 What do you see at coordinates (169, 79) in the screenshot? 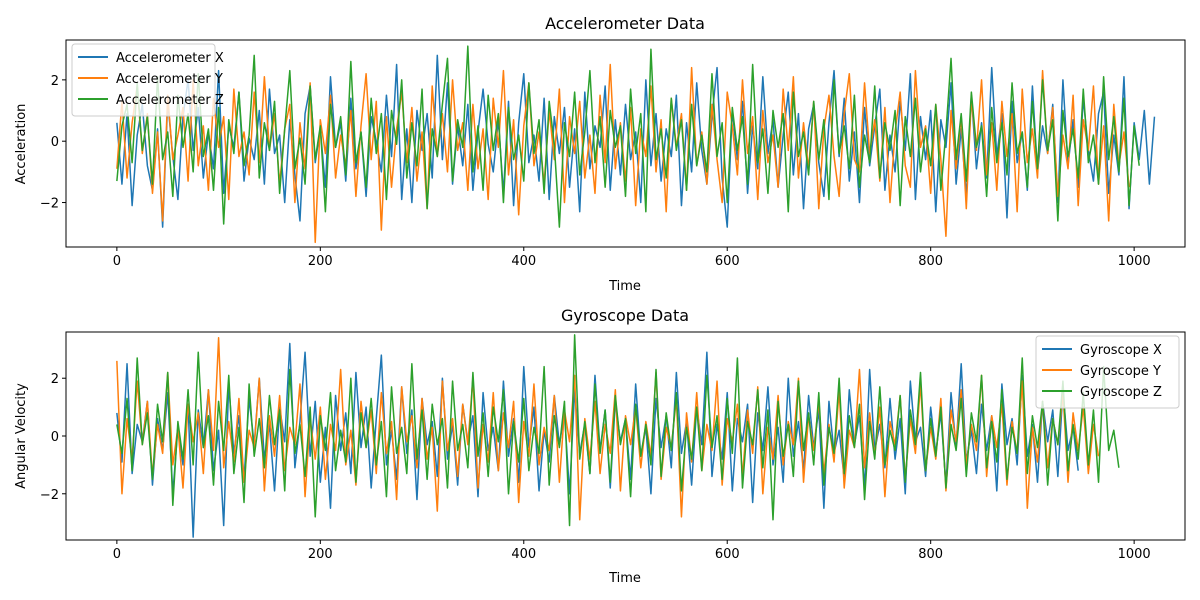
I see `legend-label: Accelerometer Y` at bounding box center [169, 79].